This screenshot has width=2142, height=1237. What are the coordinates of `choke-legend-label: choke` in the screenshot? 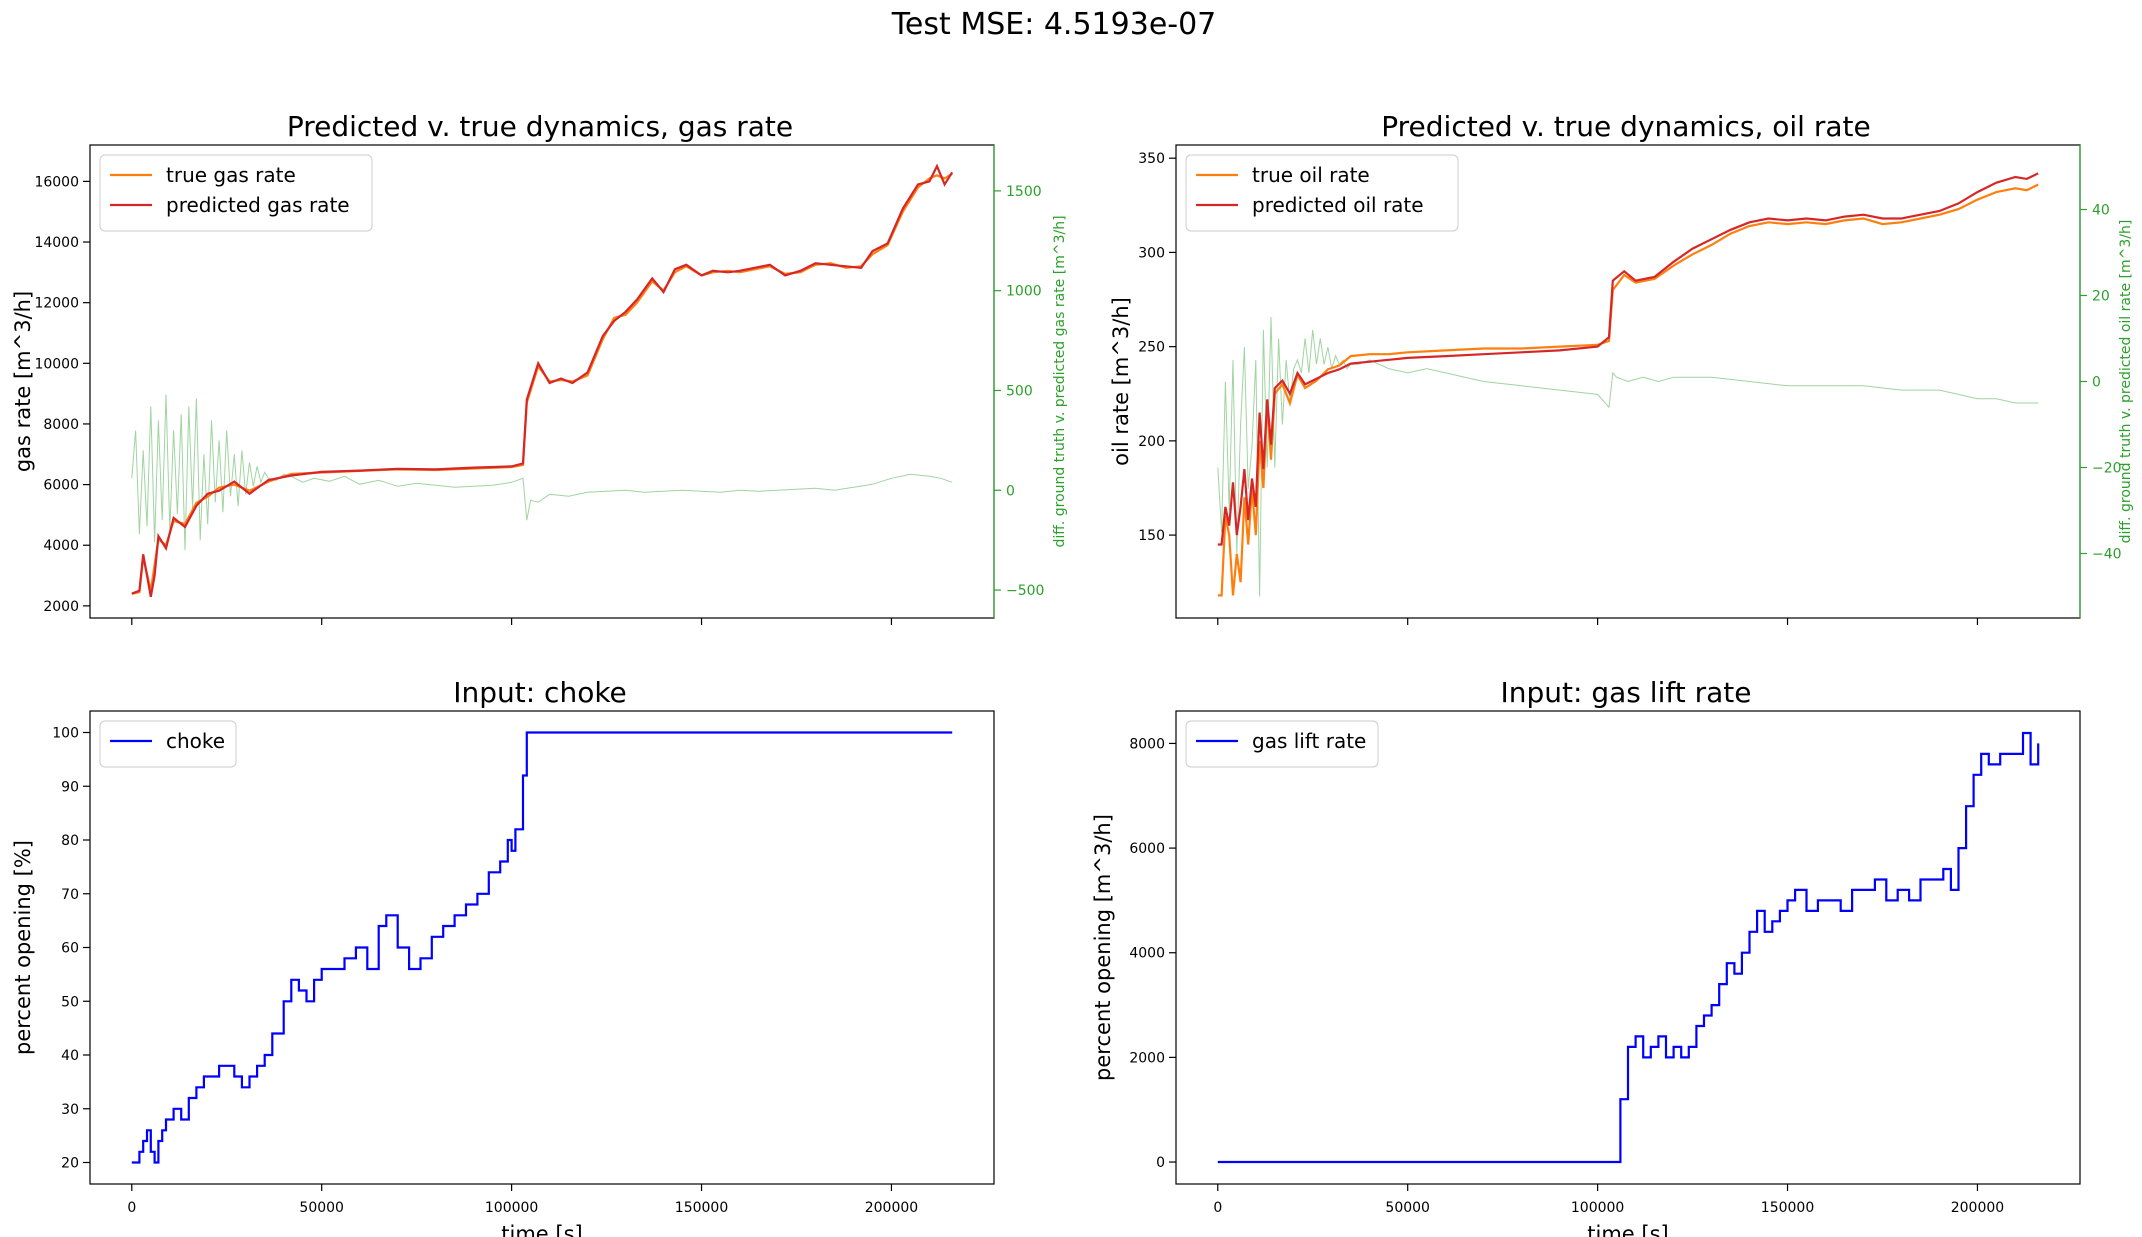 It's located at (195, 741).